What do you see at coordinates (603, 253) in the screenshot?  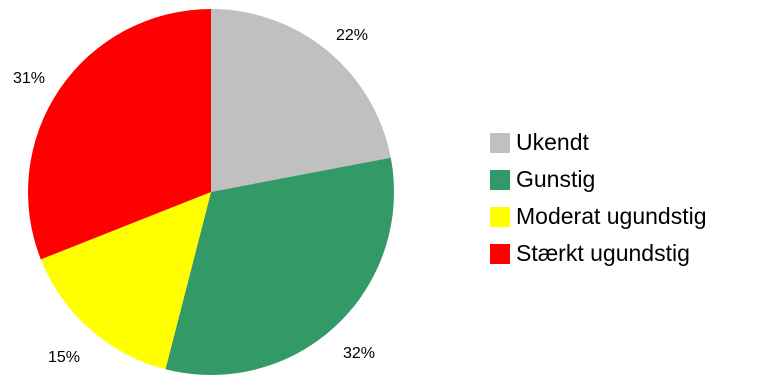 I see `legend-label: Stærkt ugundstig` at bounding box center [603, 253].